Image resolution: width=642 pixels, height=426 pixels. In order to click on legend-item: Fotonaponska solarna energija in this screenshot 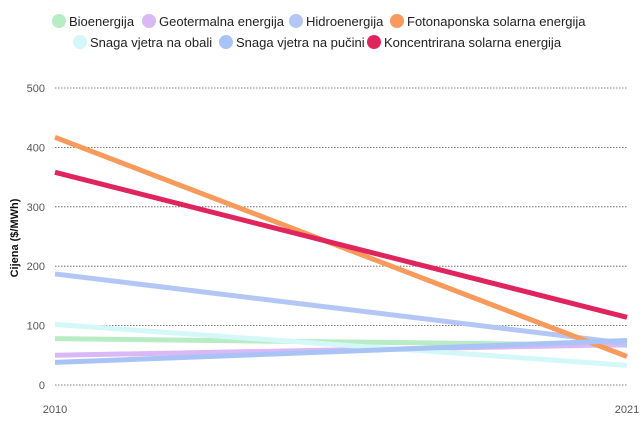, I will do `click(488, 21)`.